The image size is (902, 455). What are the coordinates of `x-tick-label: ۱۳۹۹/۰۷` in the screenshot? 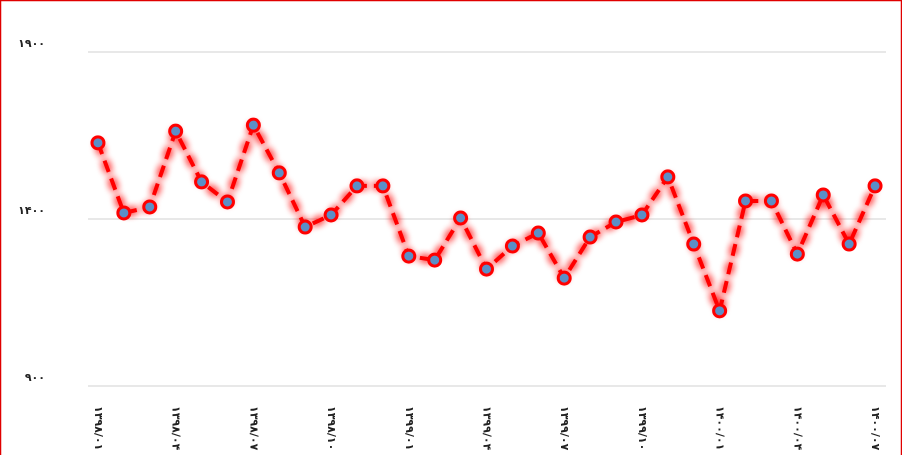 It's located at (564, 428).